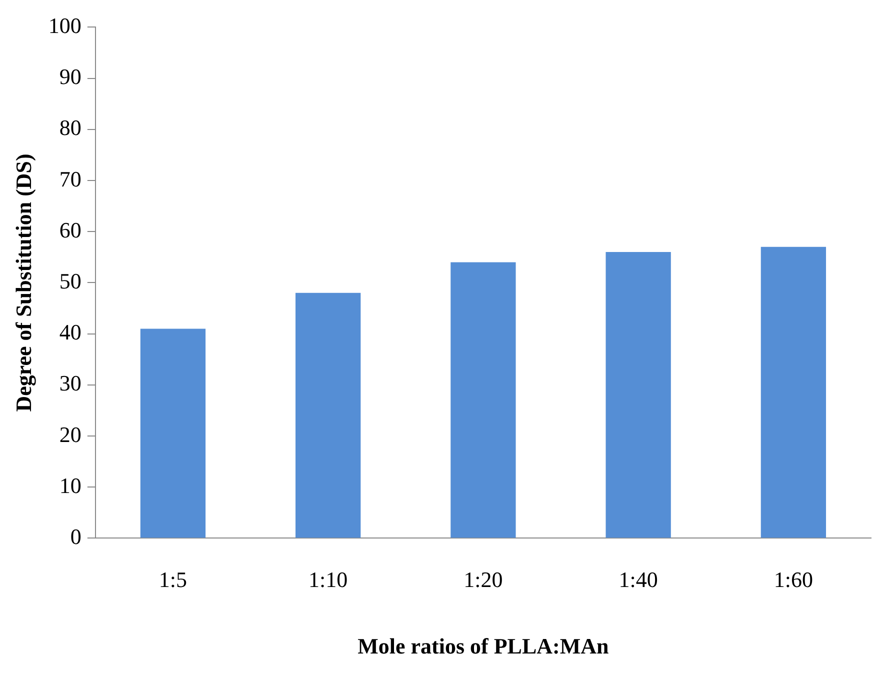  I want to click on y-tick-label: 40, so click(70, 332).